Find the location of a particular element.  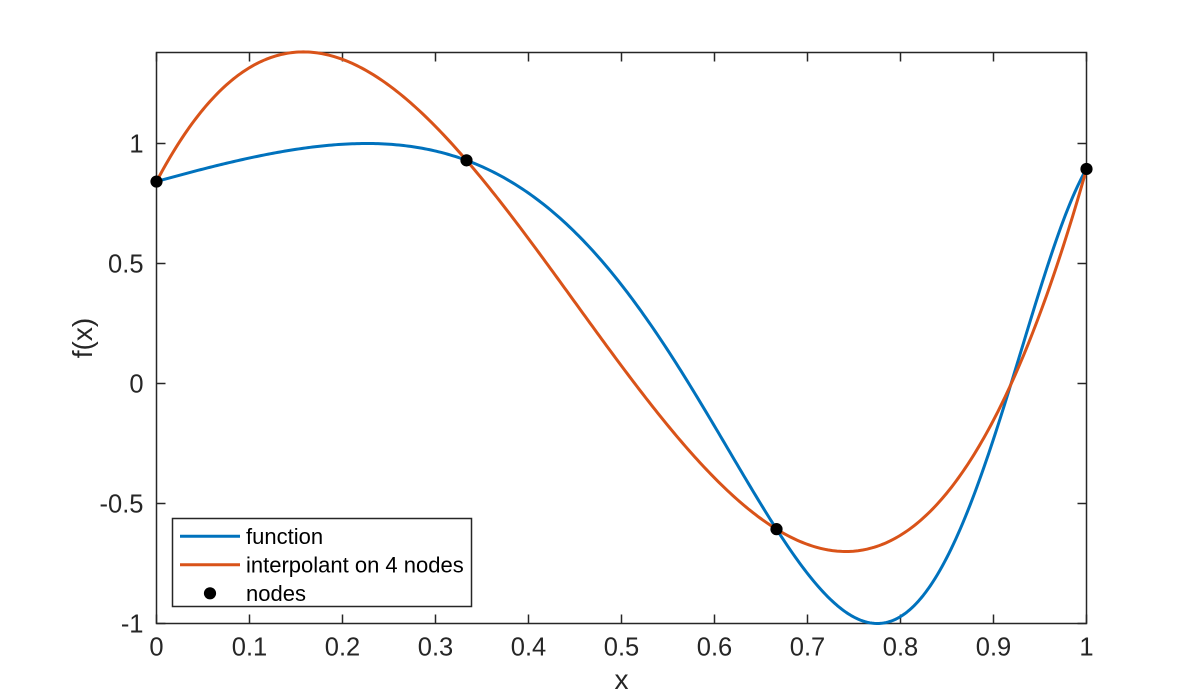

svg-text: interpolant on 4 nodes is located at coordinates (355, 565).